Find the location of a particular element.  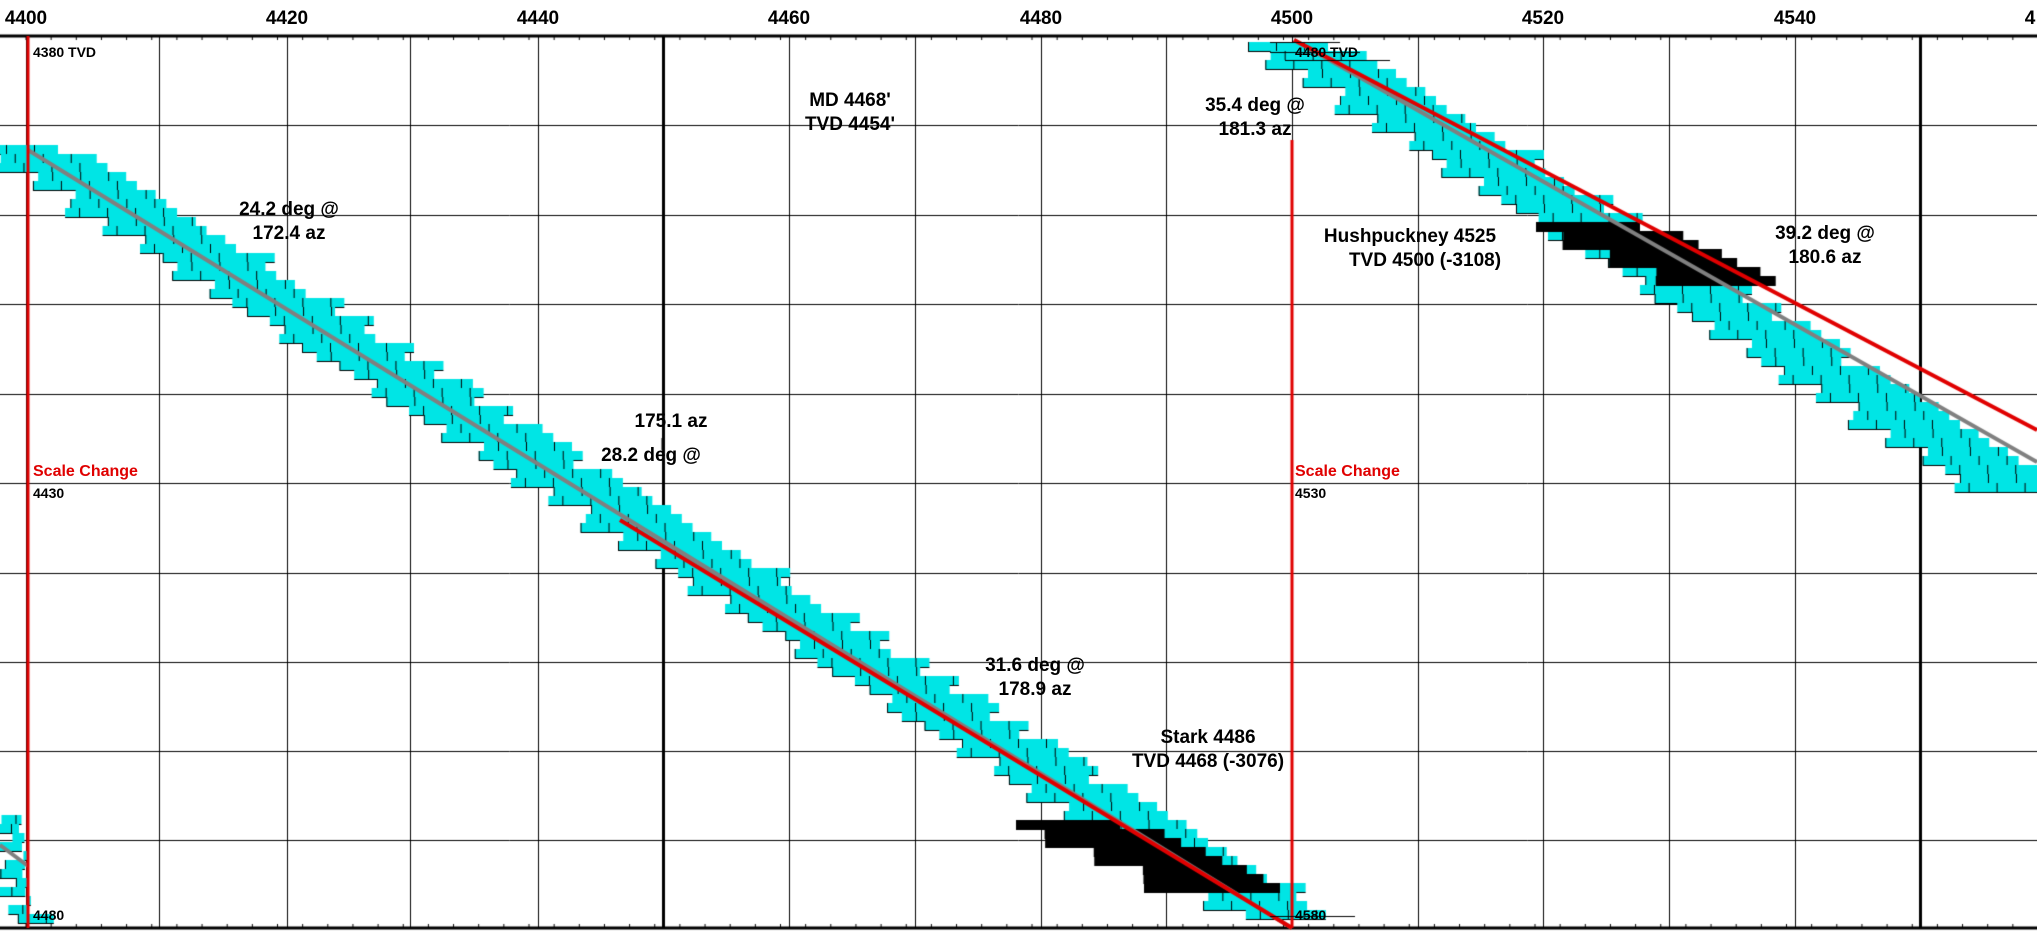

md-tick-label: 4420 is located at coordinates (287, 18).